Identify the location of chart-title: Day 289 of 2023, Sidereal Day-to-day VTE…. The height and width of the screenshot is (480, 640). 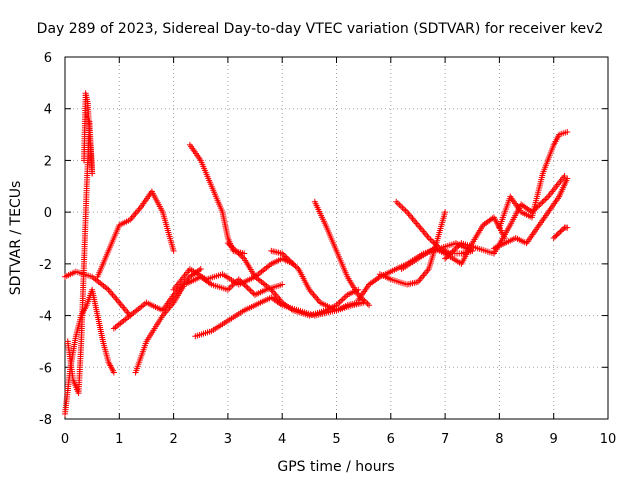
(320, 29).